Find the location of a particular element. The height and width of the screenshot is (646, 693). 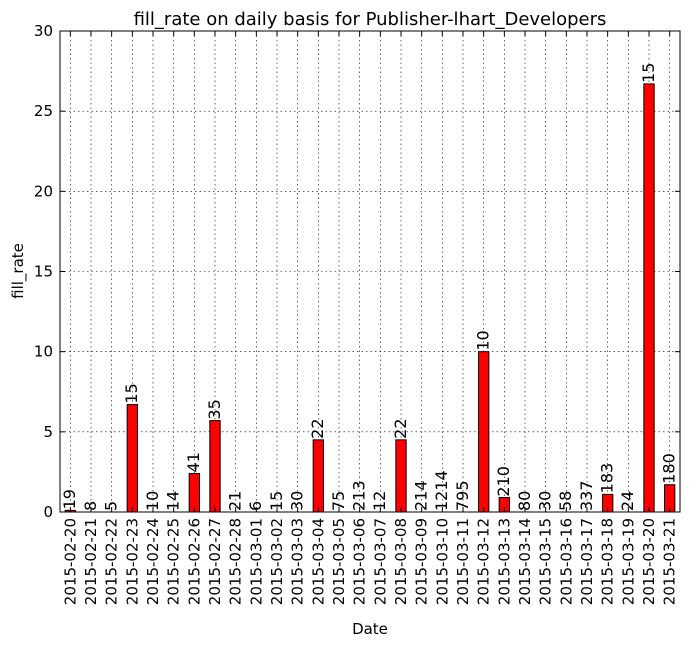

y-tick-label: 5 is located at coordinates (48, 432).